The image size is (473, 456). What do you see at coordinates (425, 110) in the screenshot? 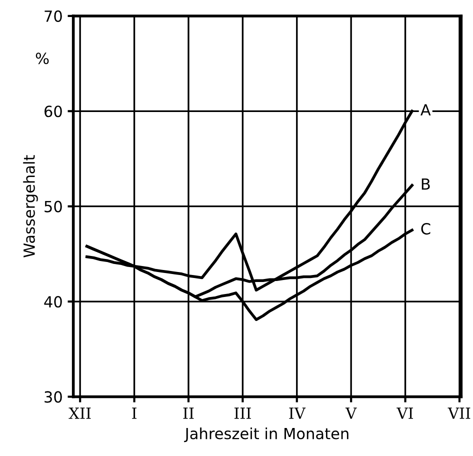
I see `series-label: A` at bounding box center [425, 110].